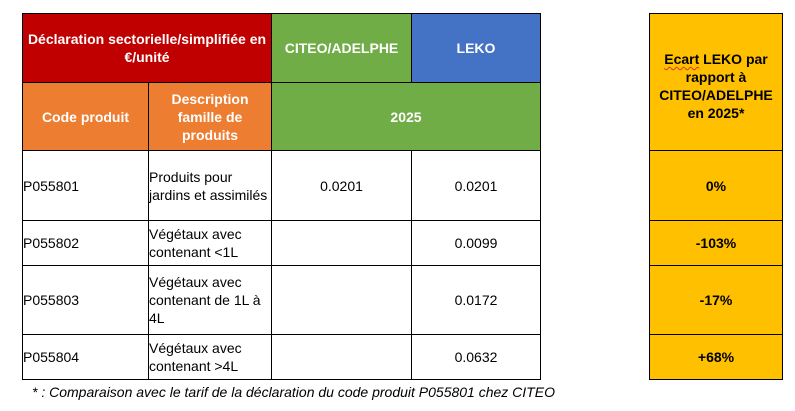 This screenshot has width=795, height=411. I want to click on ecart-value: -103%, so click(716, 243).